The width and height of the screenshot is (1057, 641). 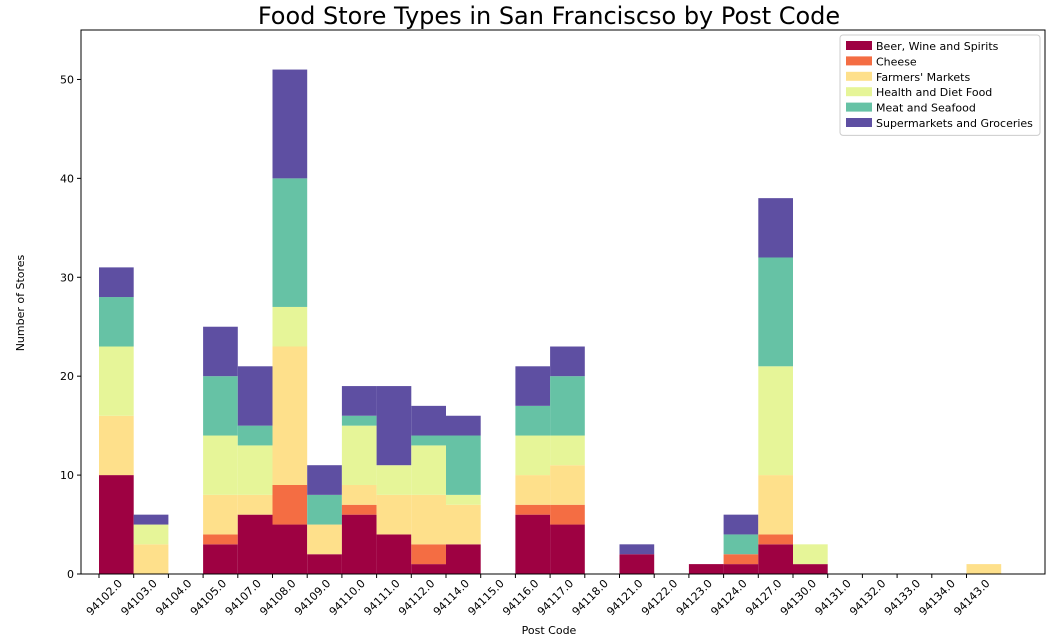 What do you see at coordinates (208, 597) in the screenshot?
I see `x-tick-label: 94105.0` at bounding box center [208, 597].